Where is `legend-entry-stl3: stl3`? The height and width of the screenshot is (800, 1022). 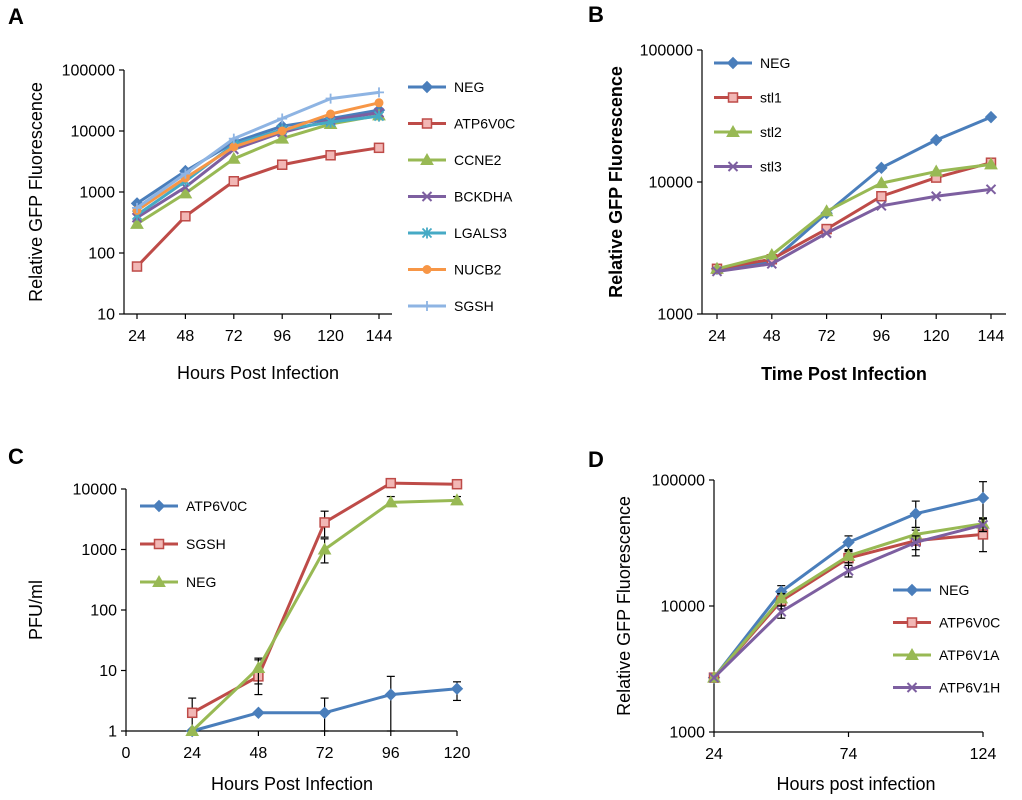 legend-entry-stl3: stl3 is located at coordinates (748, 167).